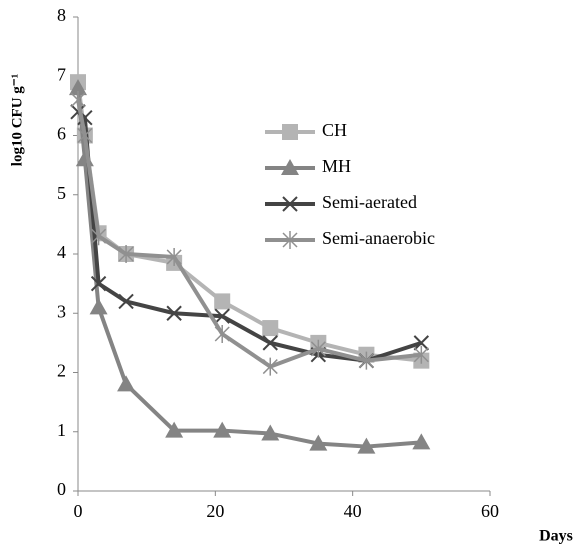 The image size is (583, 551). What do you see at coordinates (490, 511) in the screenshot?
I see `x-tick-label: 60` at bounding box center [490, 511].